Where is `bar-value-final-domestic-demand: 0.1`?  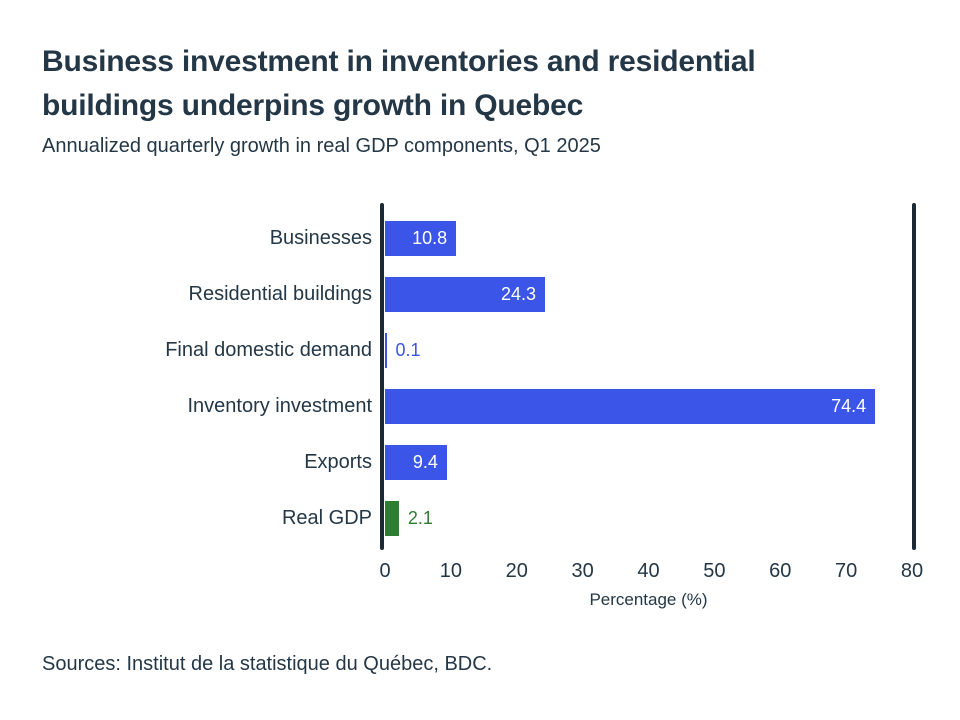
bar-value-final-domestic-demand: 0.1 is located at coordinates (408, 350).